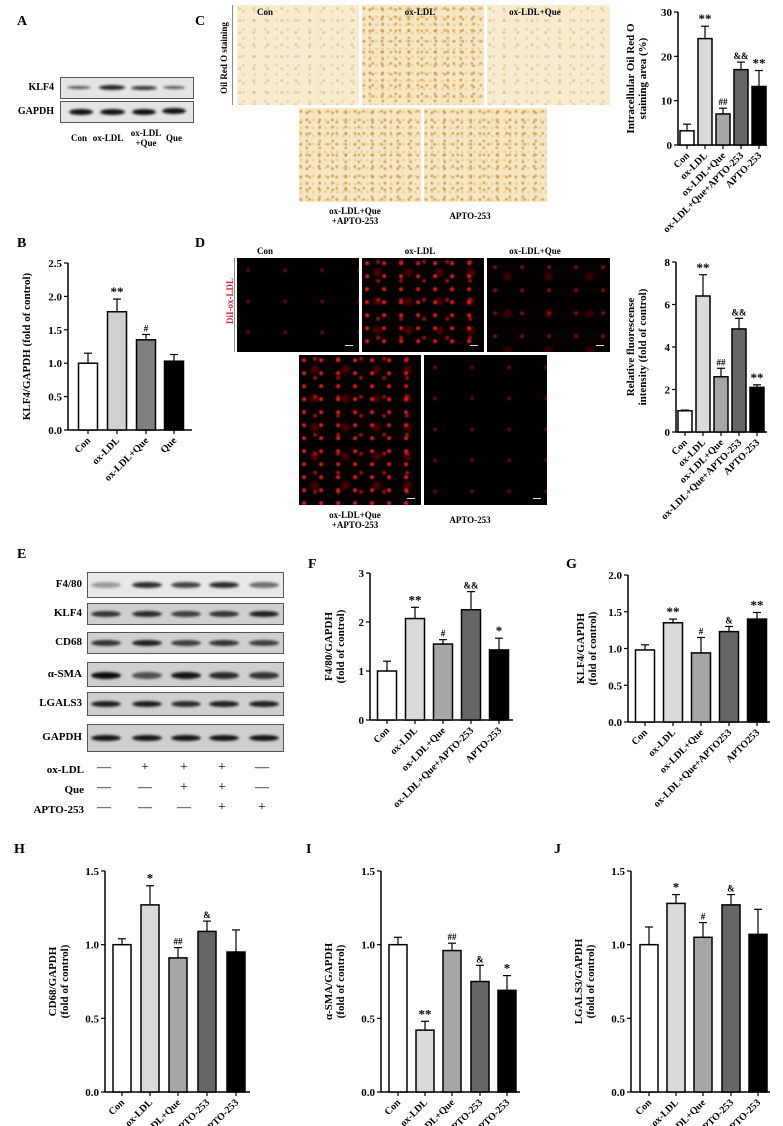 Image resolution: width=783 pixels, height=1126 pixels. Describe the element at coordinates (127, 112) in the screenshot. I see `blot-strip-gapdh` at that location.